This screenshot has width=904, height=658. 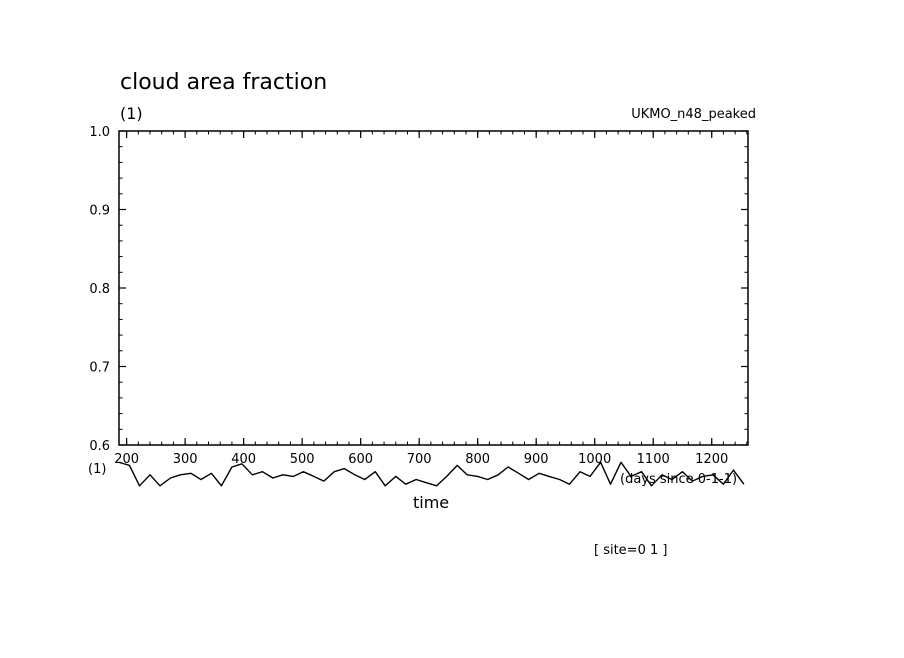 What do you see at coordinates (99, 368) in the screenshot?
I see `y-tick-label: 0.7` at bounding box center [99, 368].